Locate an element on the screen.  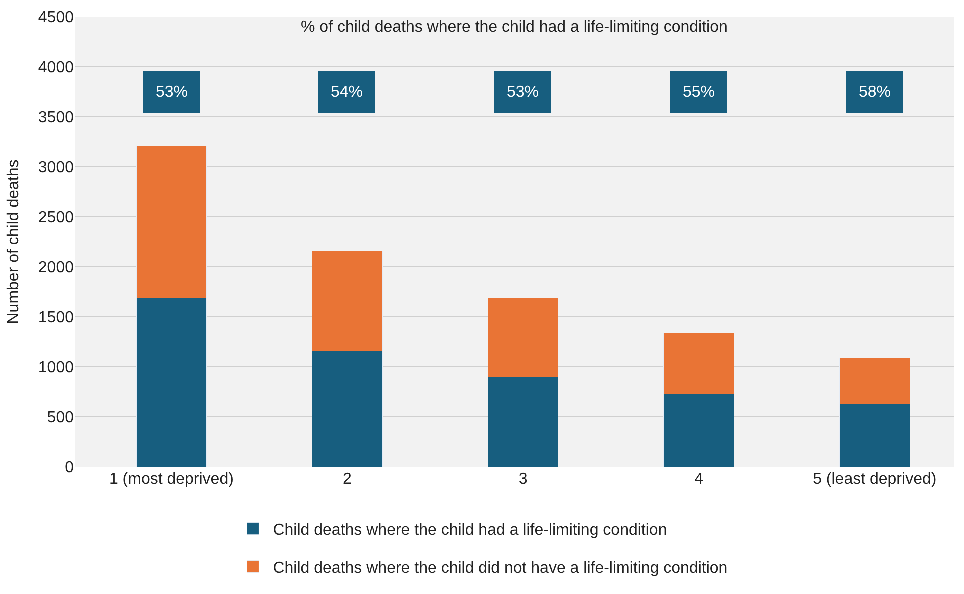
y-tick-label: 2500 is located at coordinates (56, 218).